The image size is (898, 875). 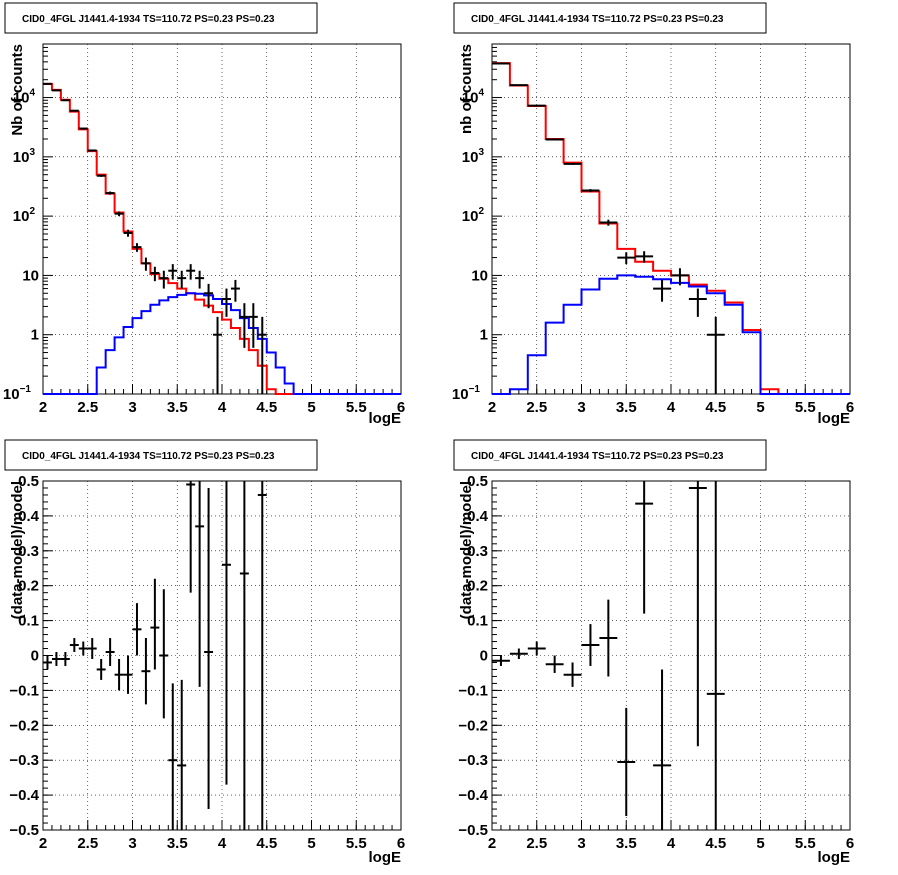 What do you see at coordinates (671, 334) in the screenshot?
I see `source-model-line` at bounding box center [671, 334].